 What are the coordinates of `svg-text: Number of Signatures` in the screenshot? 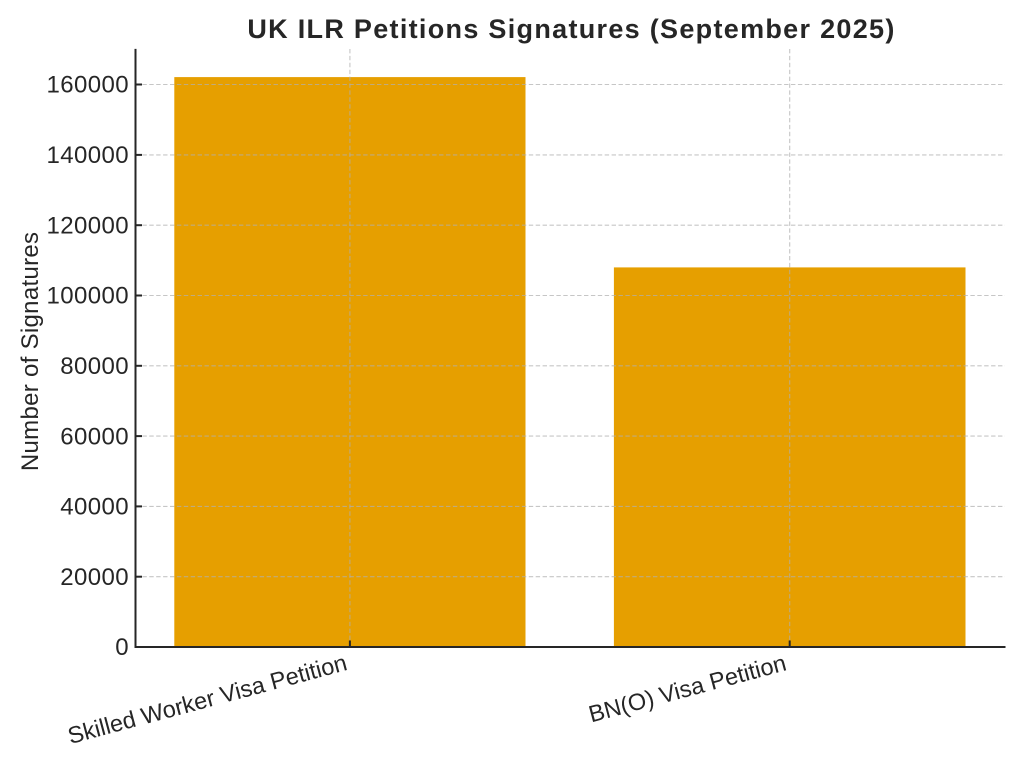 It's located at (30, 351).